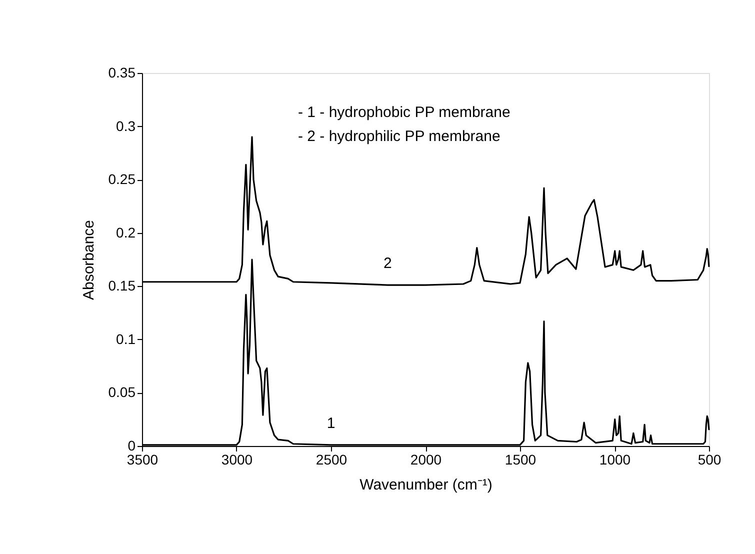 The width and height of the screenshot is (755, 554). I want to click on x-axis-title: Wavenumber (cm⁻¹), so click(426, 485).